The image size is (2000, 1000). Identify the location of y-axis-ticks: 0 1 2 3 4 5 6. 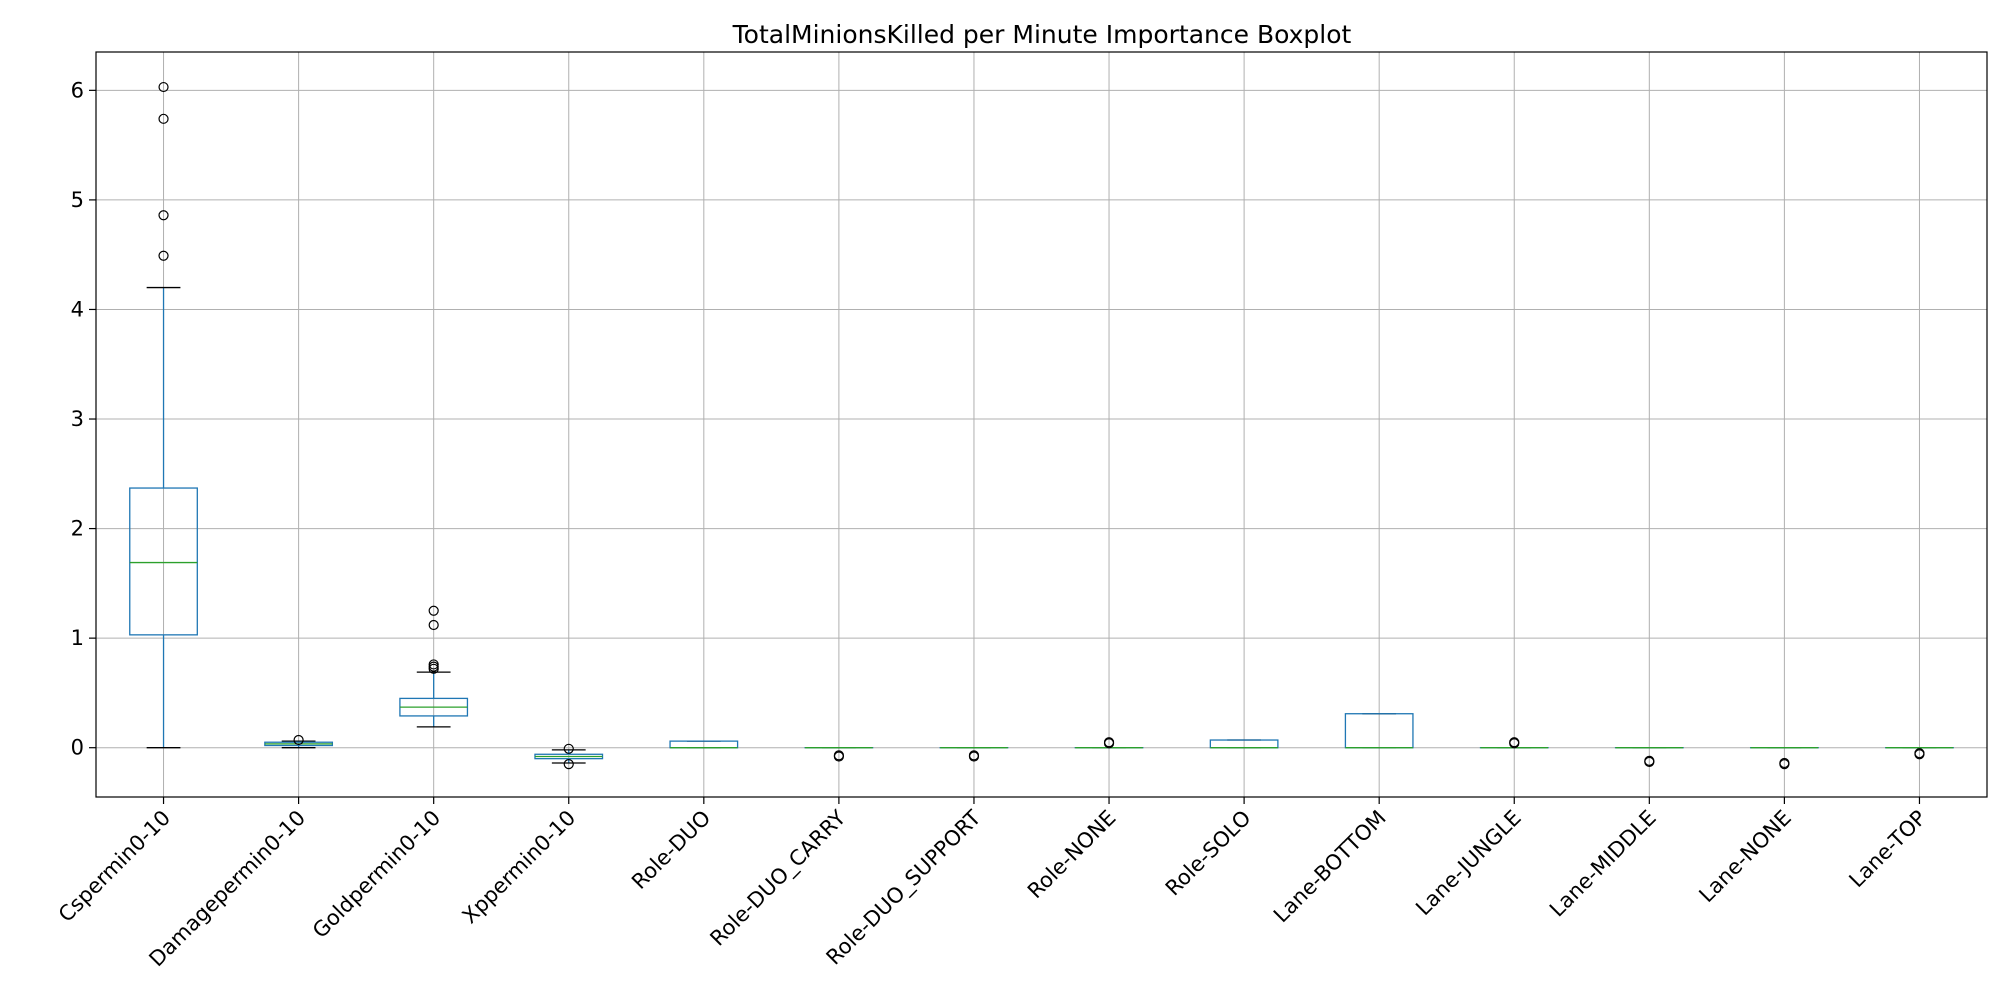
(83, 419).